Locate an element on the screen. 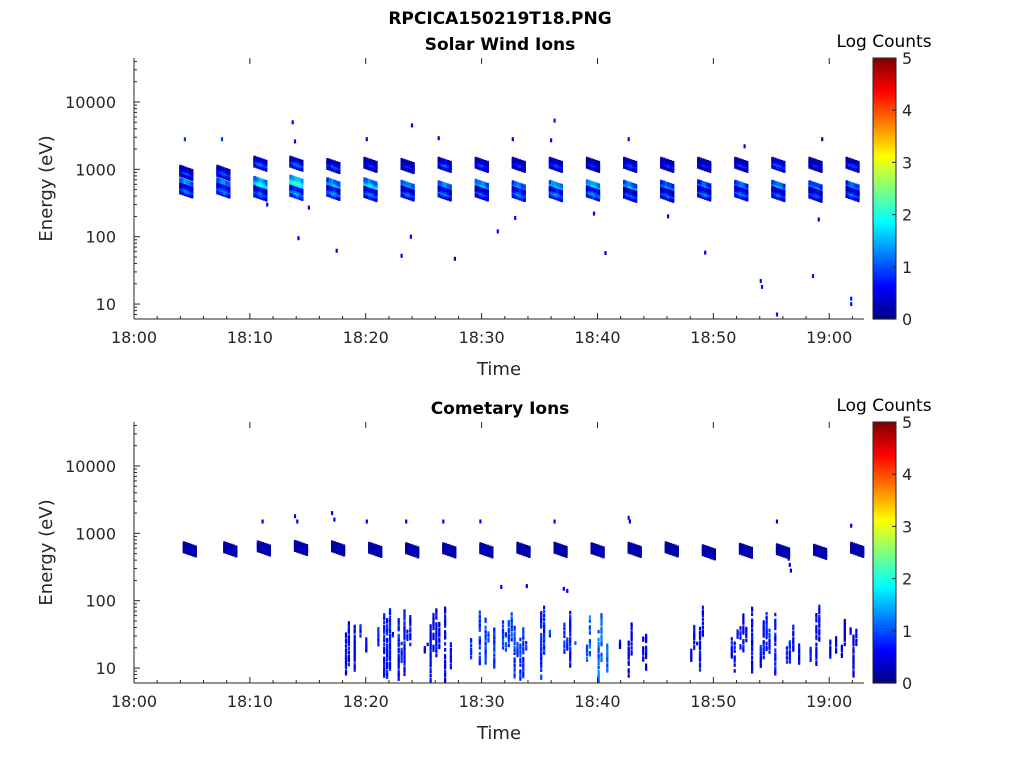  colorbar-label: Log Counts is located at coordinates (883, 42).